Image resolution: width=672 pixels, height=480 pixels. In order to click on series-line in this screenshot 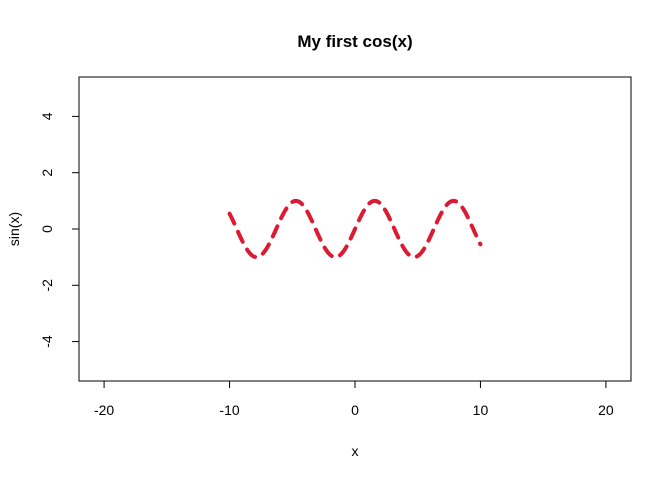, I will do `click(355, 229)`.